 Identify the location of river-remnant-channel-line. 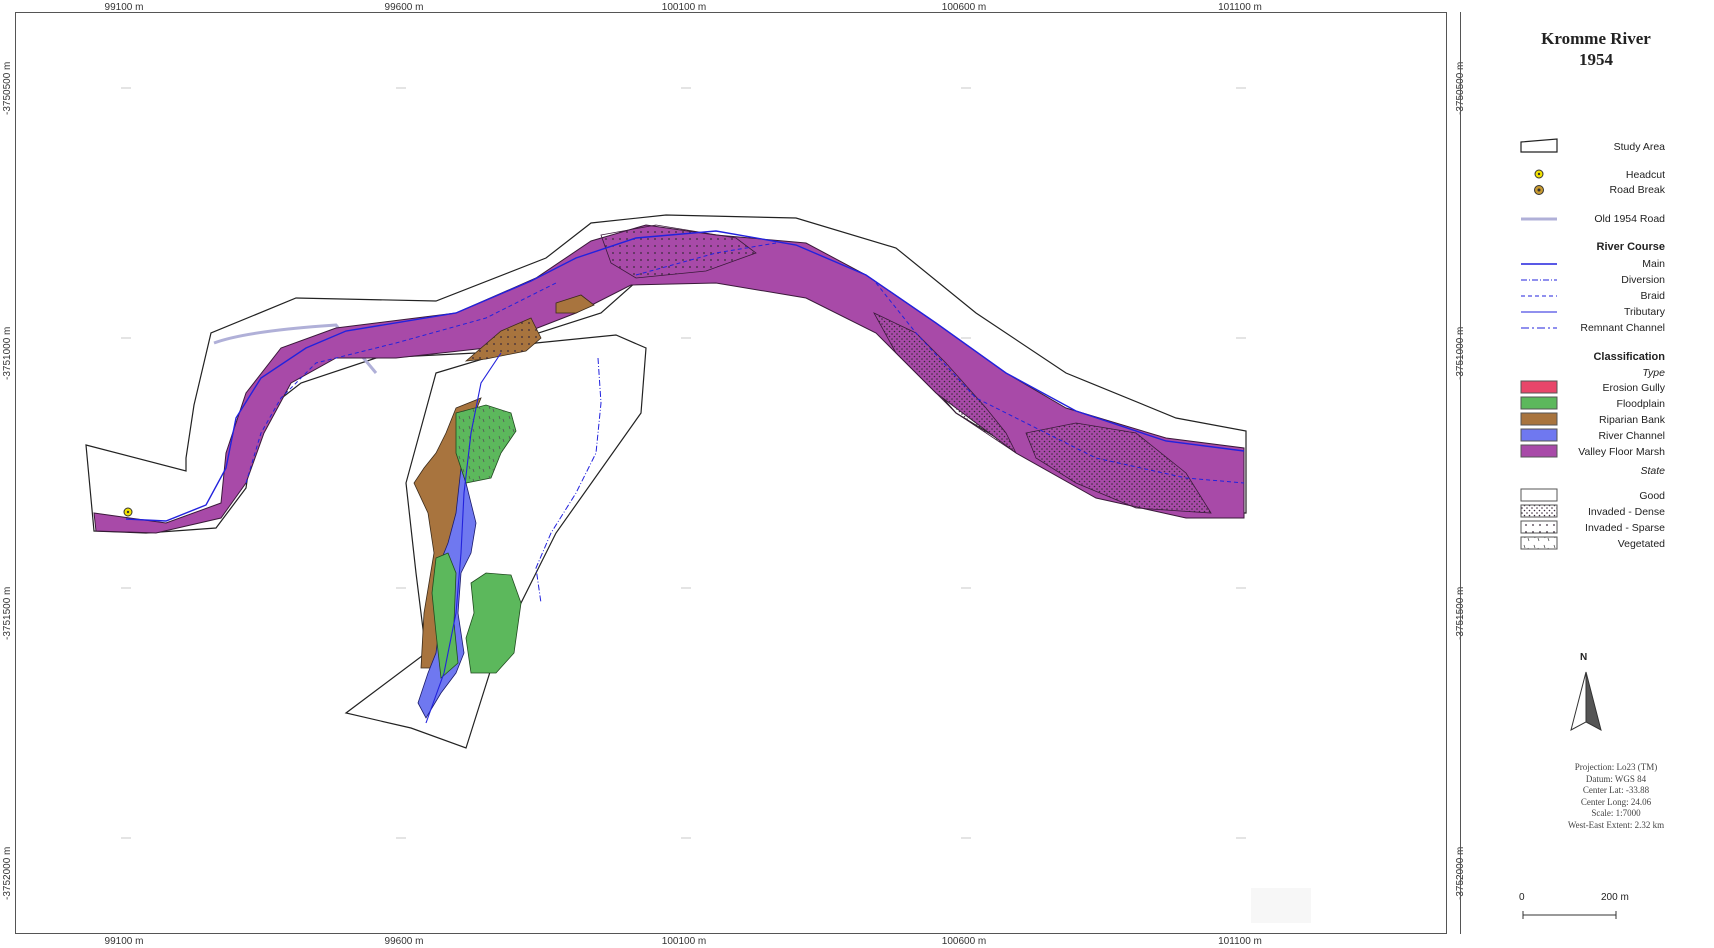
(568, 480).